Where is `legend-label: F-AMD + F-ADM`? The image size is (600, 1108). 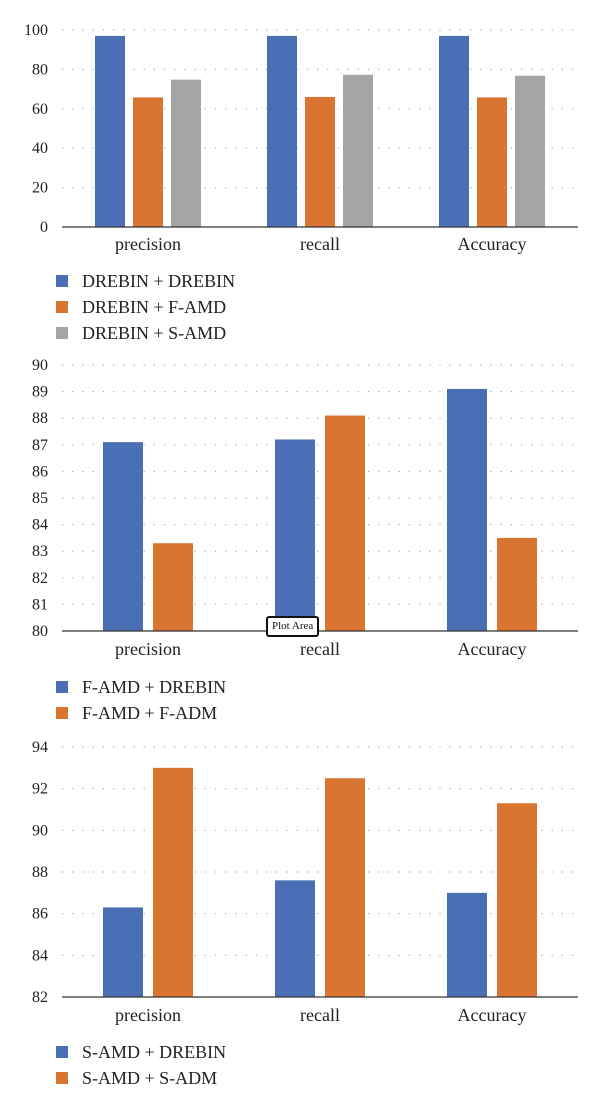 legend-label: F-AMD + F-ADM is located at coordinates (150, 713).